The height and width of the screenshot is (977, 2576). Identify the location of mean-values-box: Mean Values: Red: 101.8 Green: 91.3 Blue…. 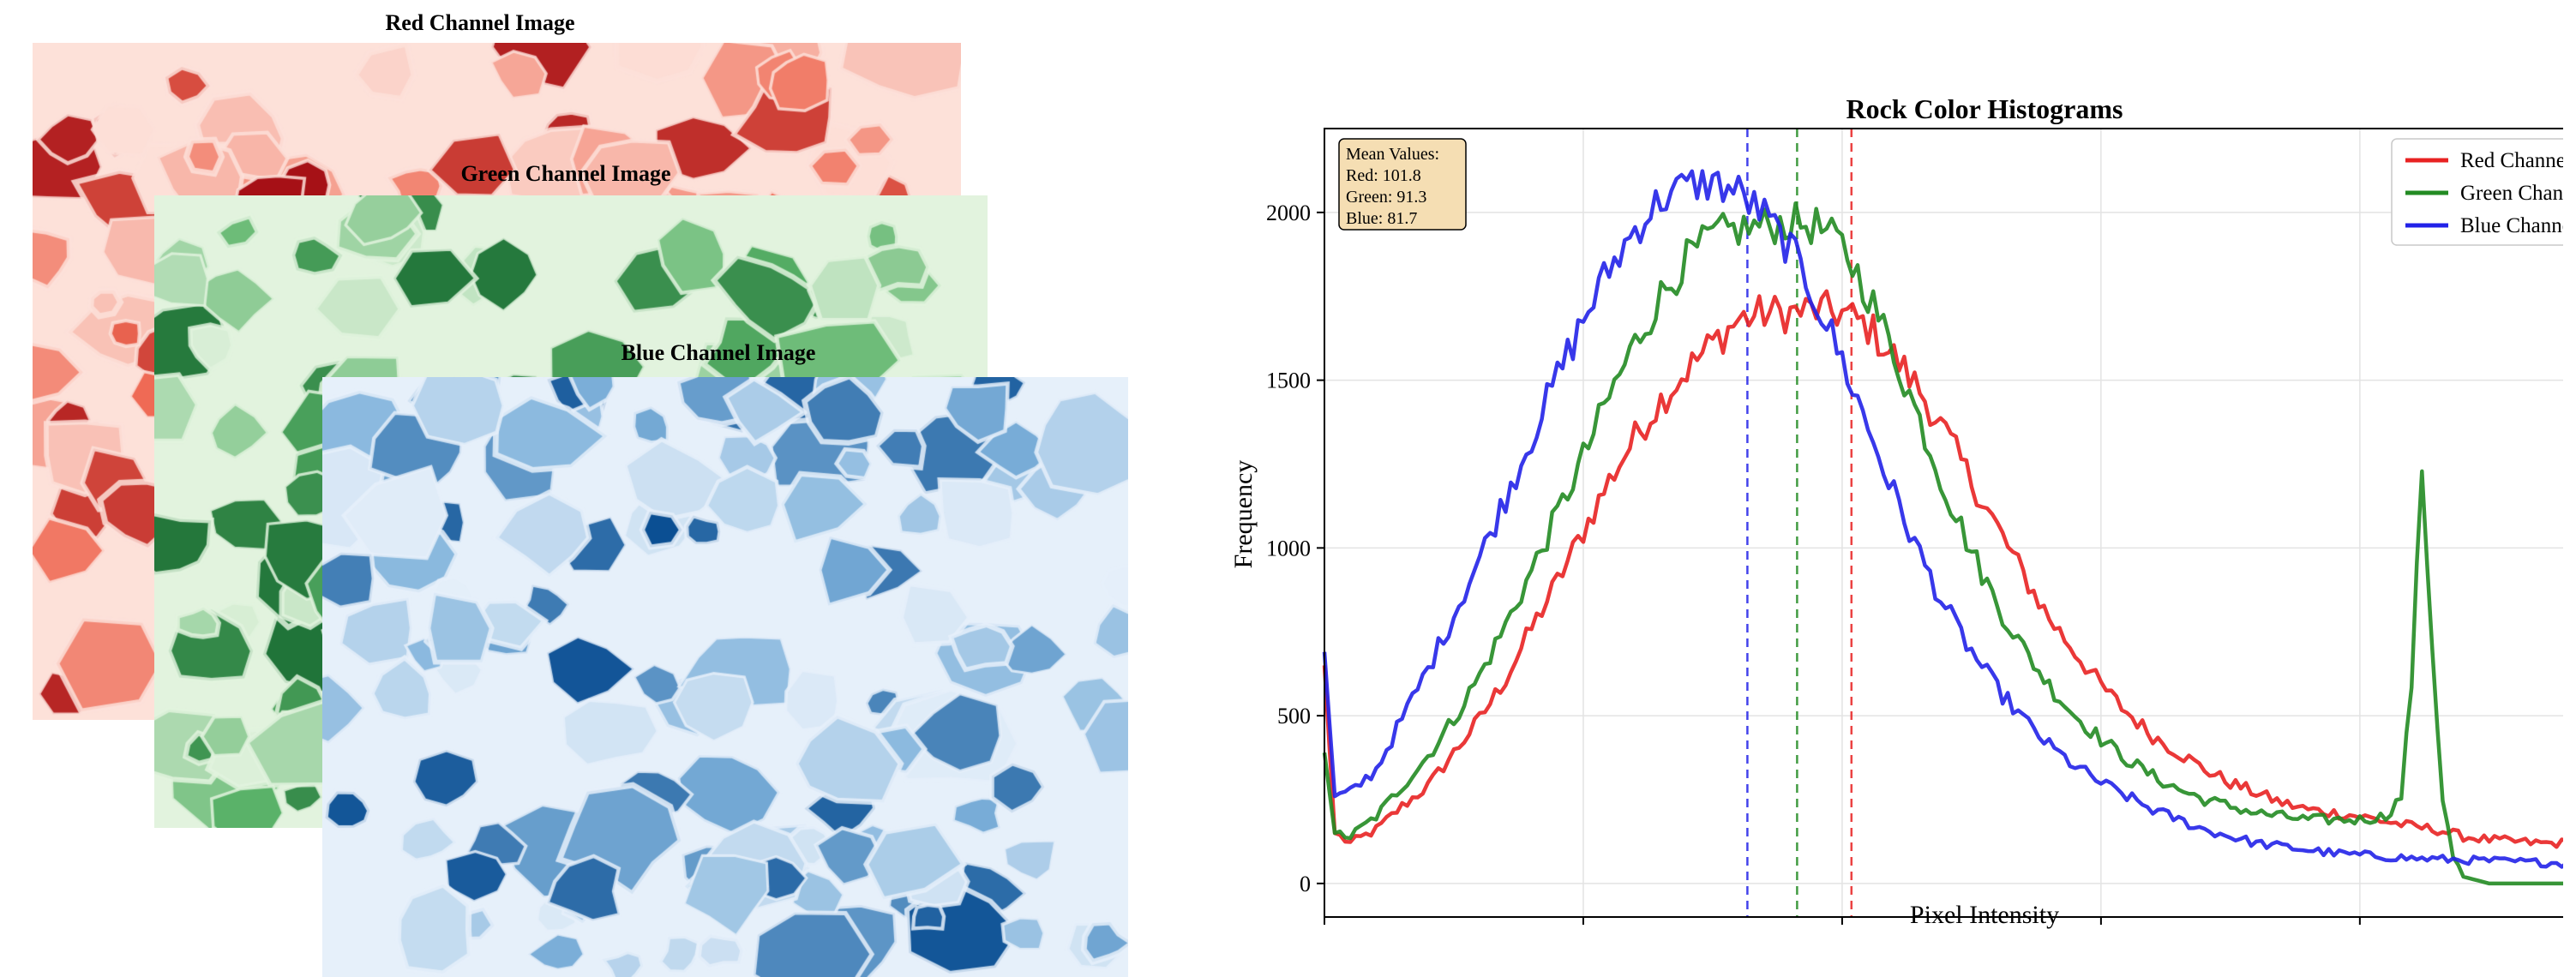
(1402, 184).